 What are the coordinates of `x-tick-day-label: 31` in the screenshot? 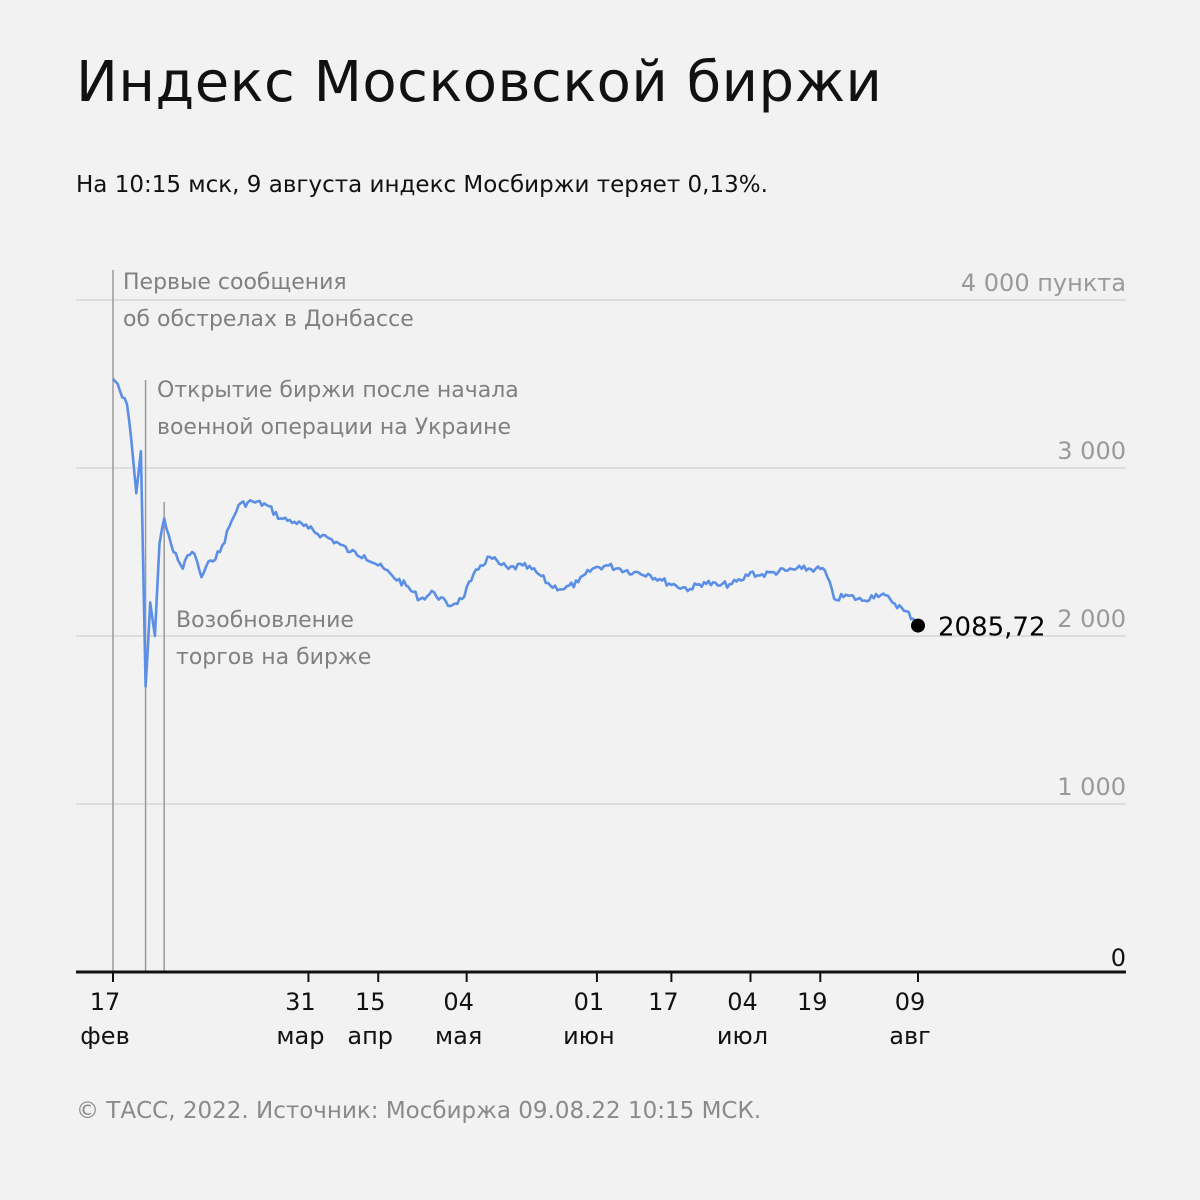 It's located at (300, 1002).